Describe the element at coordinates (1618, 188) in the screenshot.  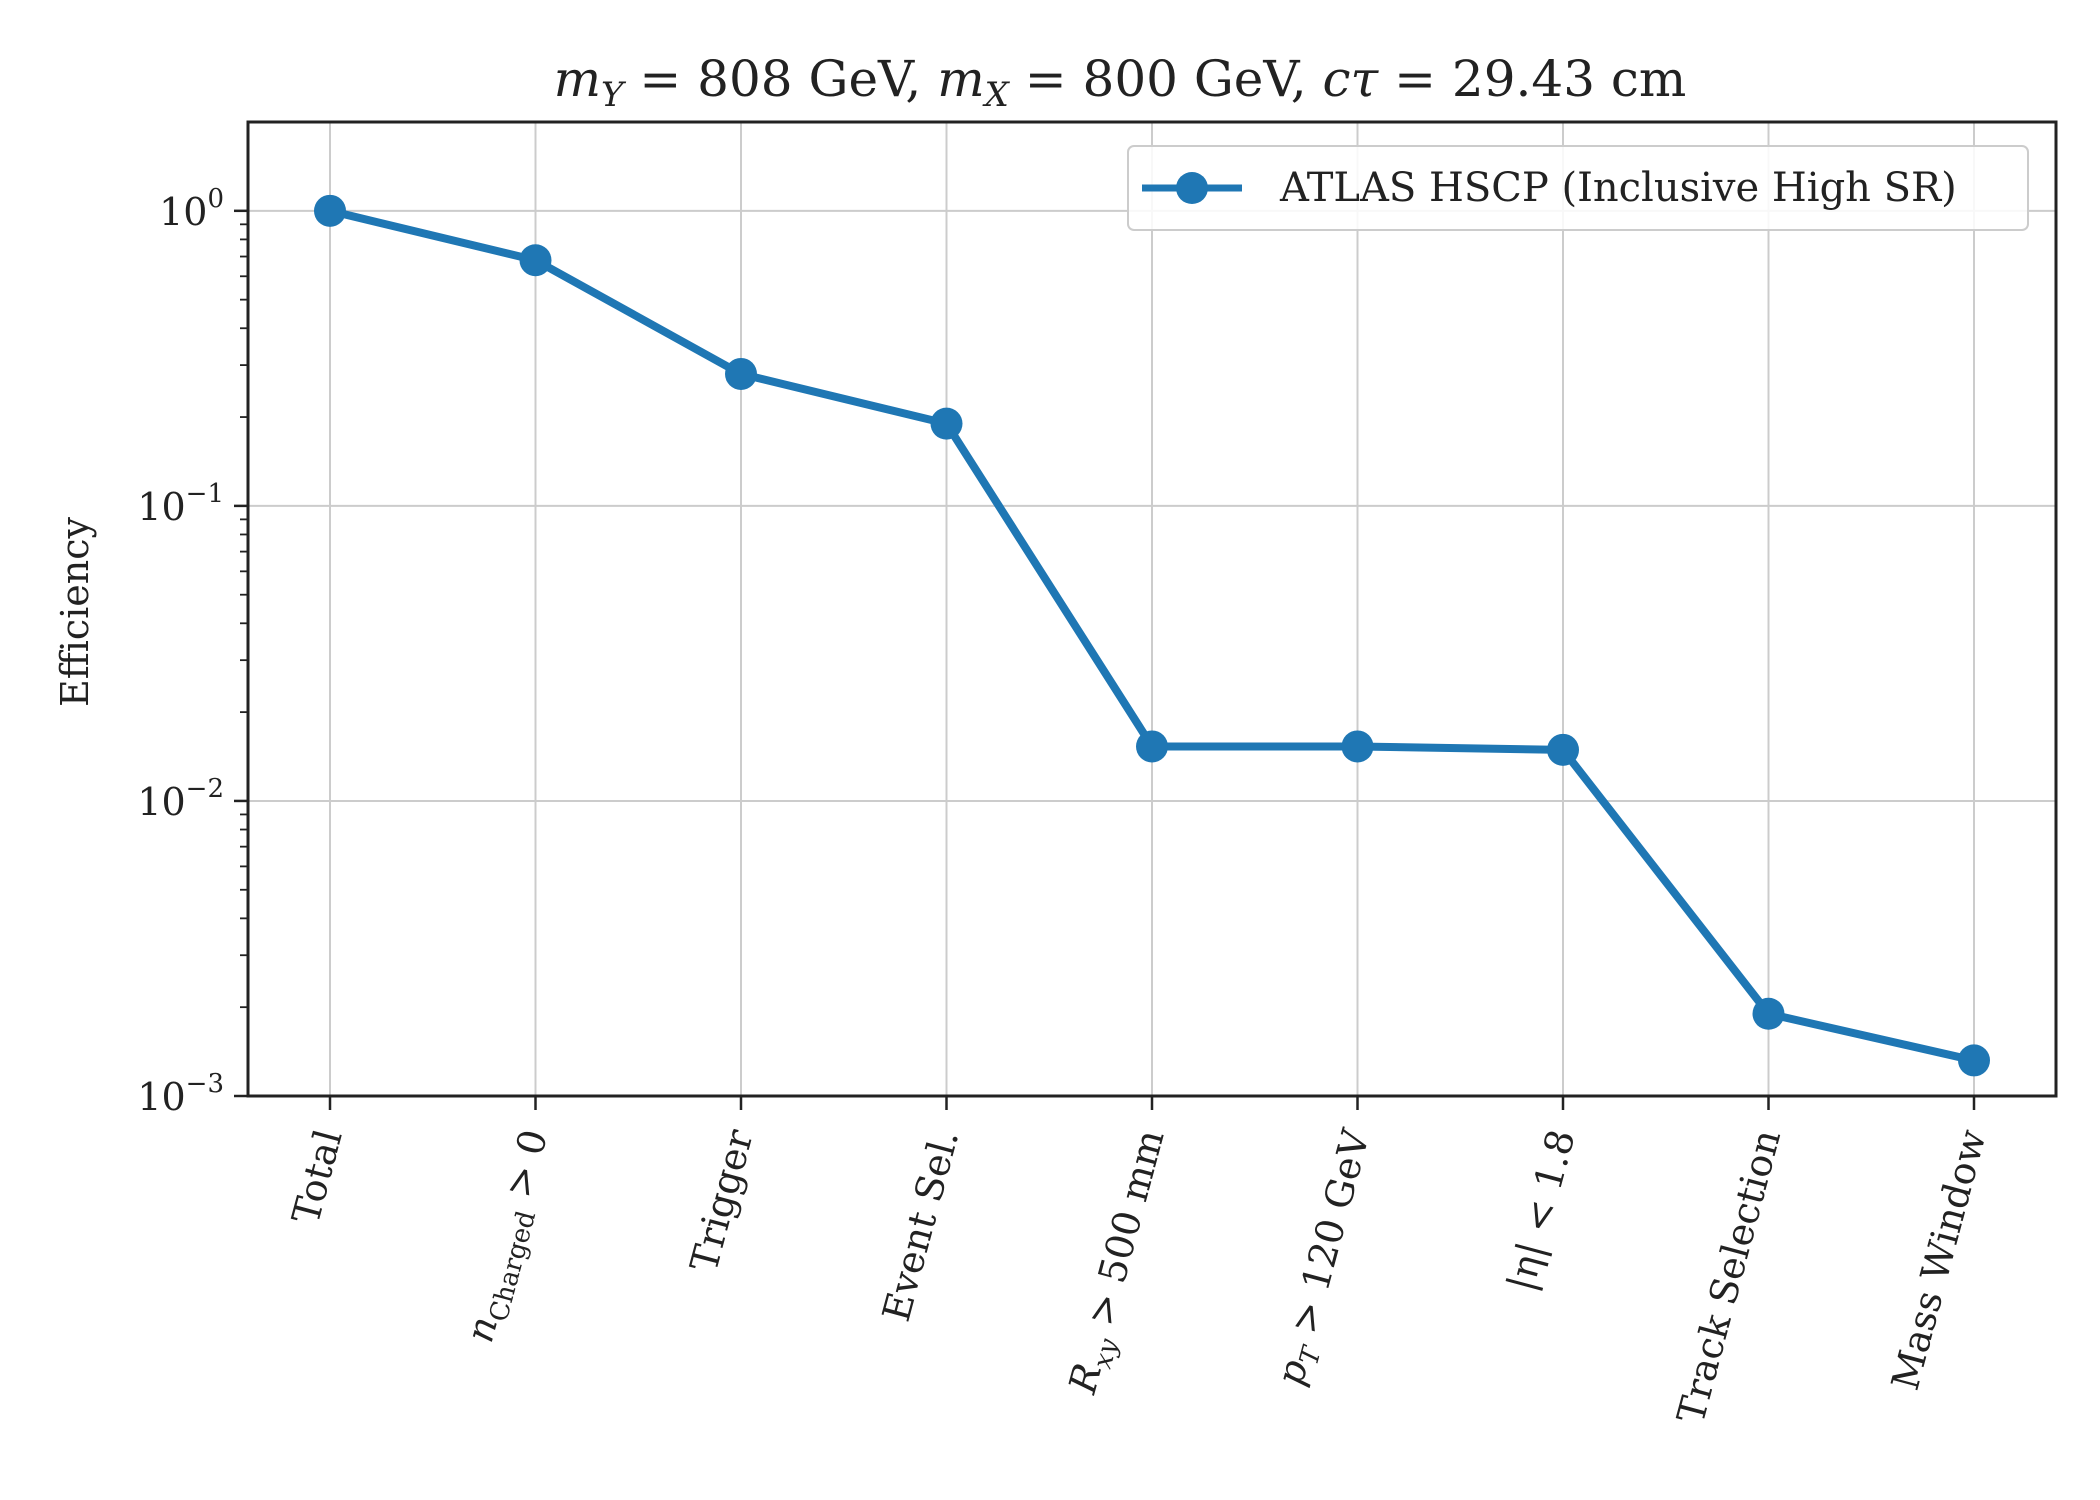
I see `legend-label: ATLAS HSCP (Inclusive High SR)` at that location.